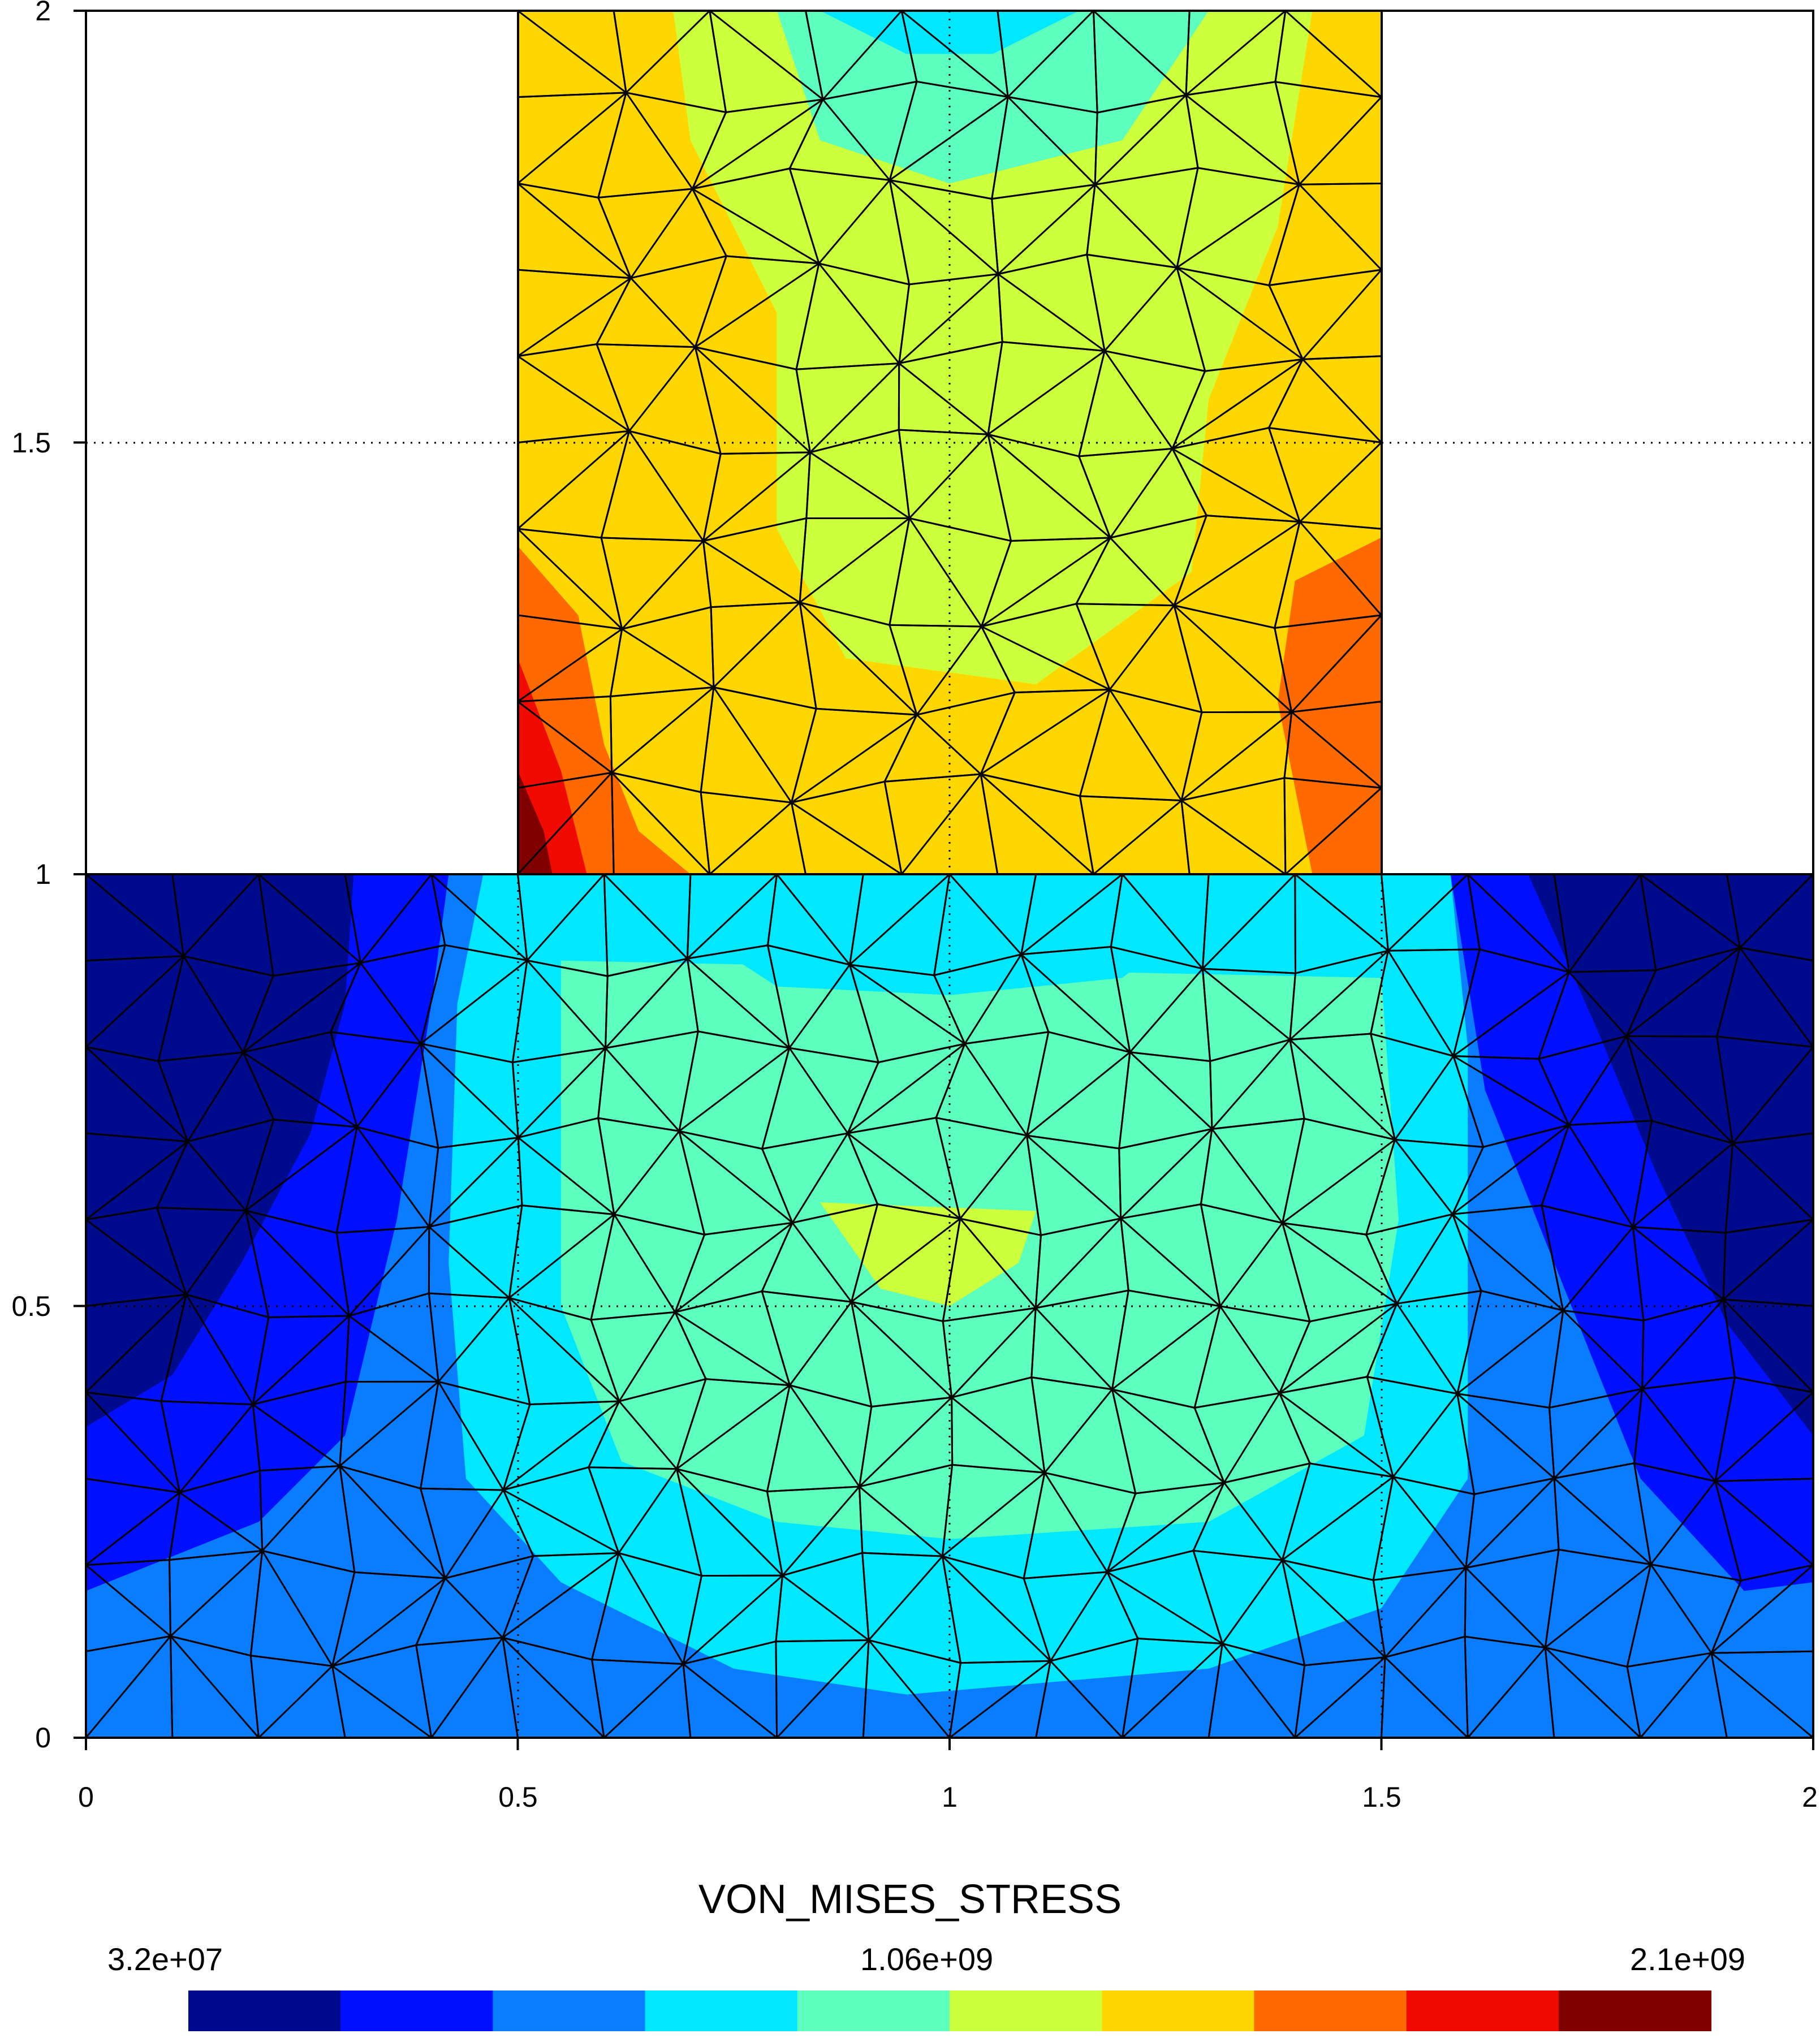 The width and height of the screenshot is (1820, 2038). I want to click on y-tick-label: 1.5, so click(31, 443).